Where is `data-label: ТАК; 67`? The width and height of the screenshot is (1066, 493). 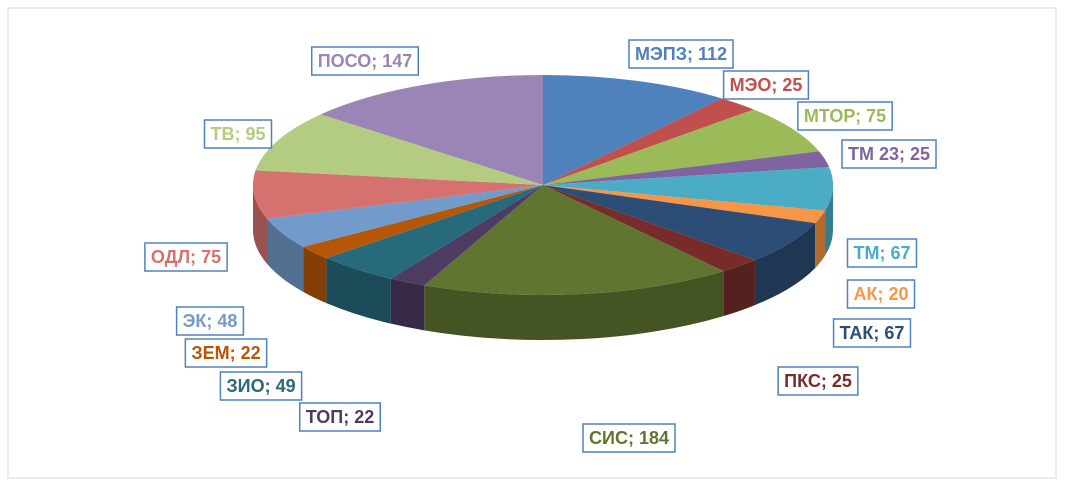 data-label: ТАК; 67 is located at coordinates (872, 333).